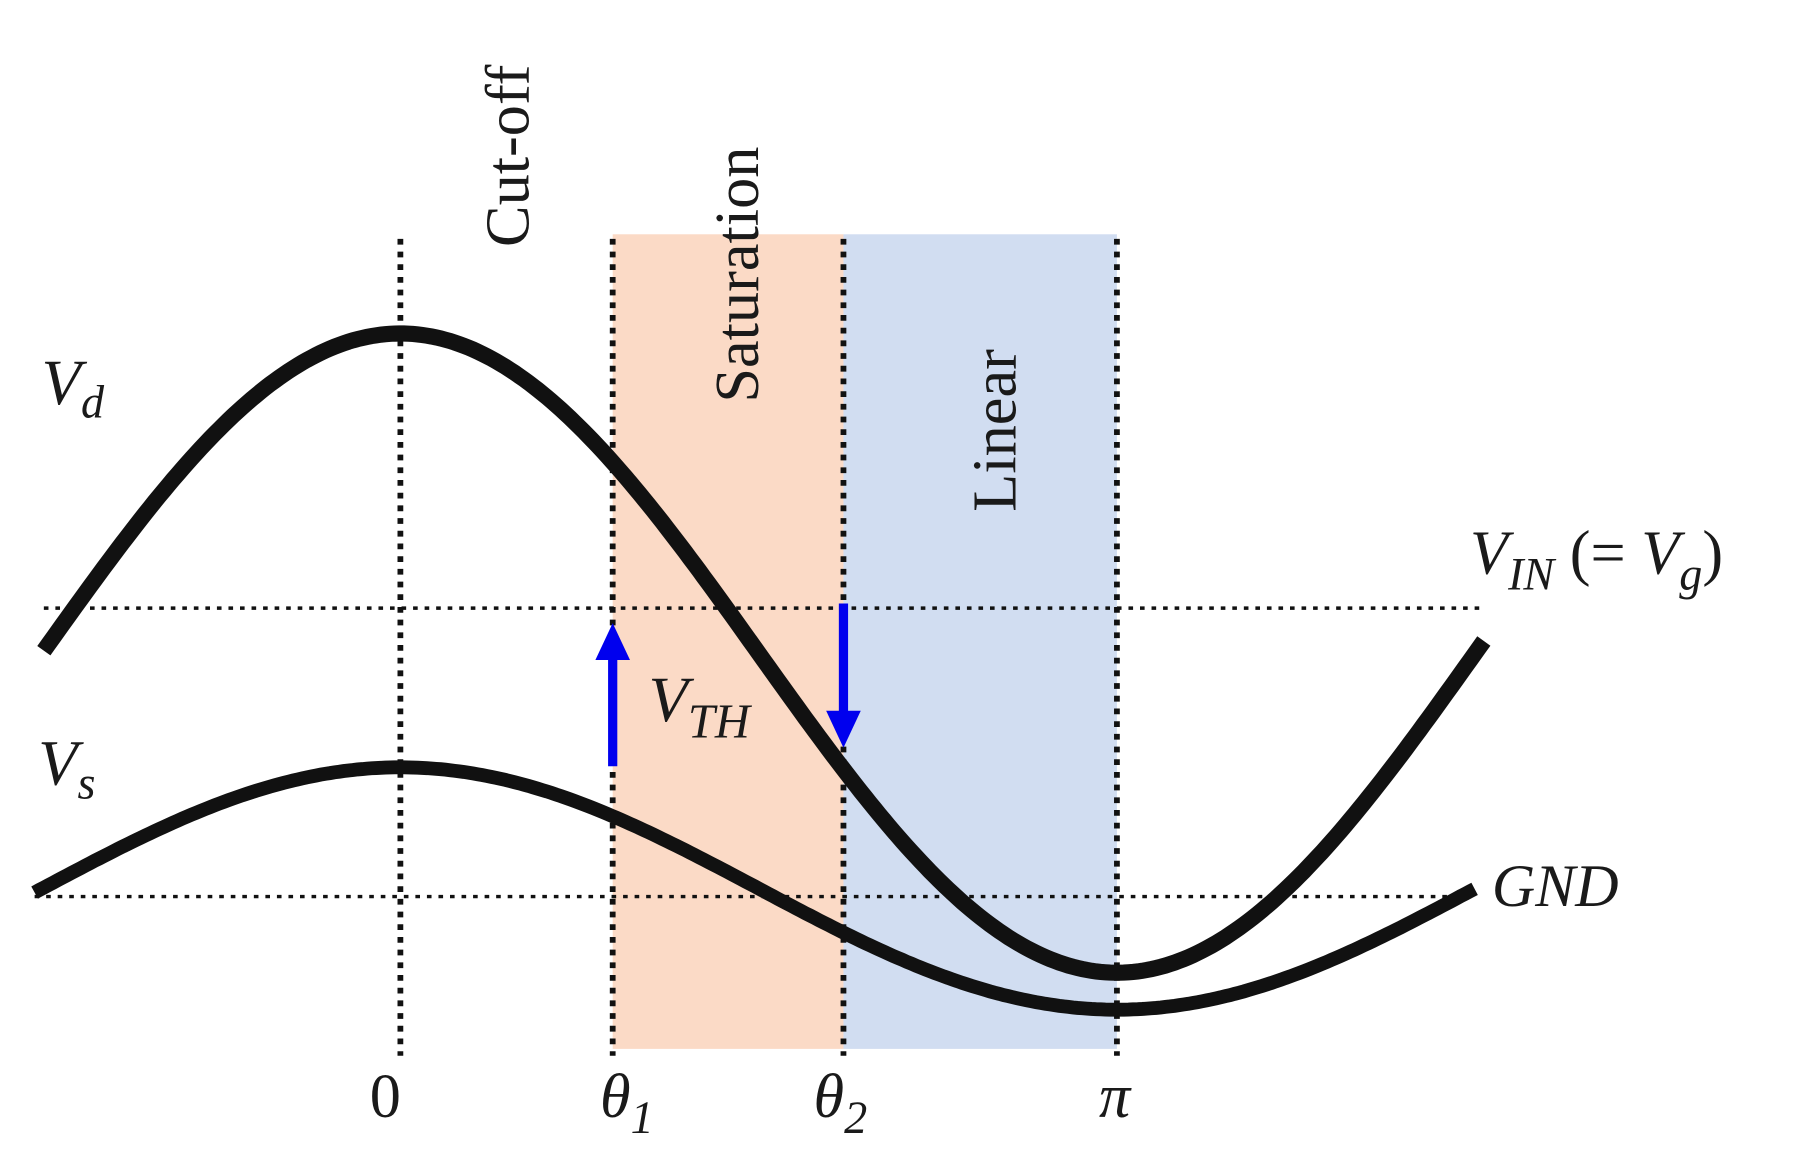 The image size is (1800, 1162). I want to click on vin-label: VIN (= Vg), so click(1596, 559).